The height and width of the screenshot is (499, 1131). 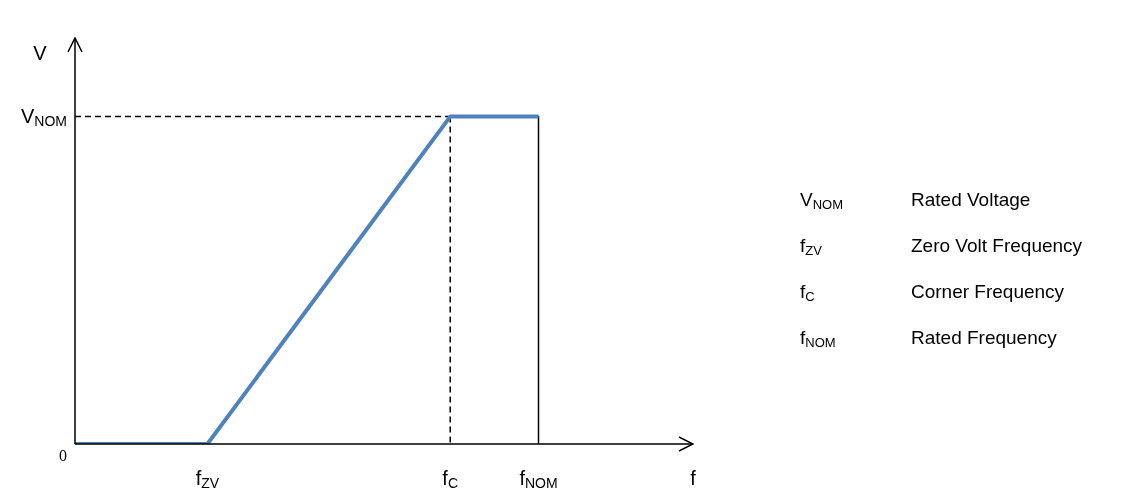 What do you see at coordinates (693, 478) in the screenshot?
I see `x-axis-title: f` at bounding box center [693, 478].